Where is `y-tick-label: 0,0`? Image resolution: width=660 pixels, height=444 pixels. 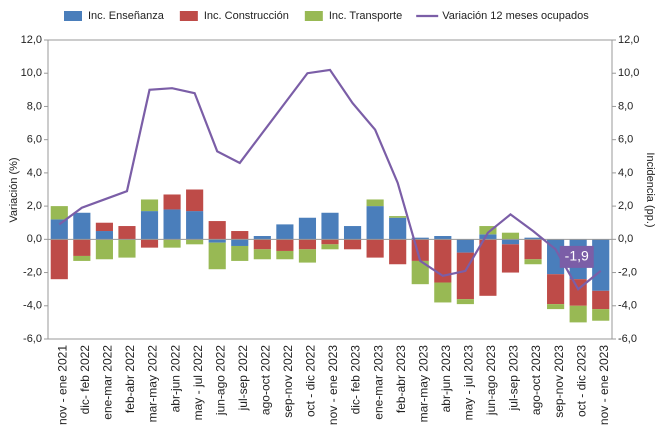 y-tick-label: 0,0 is located at coordinates (34, 239).